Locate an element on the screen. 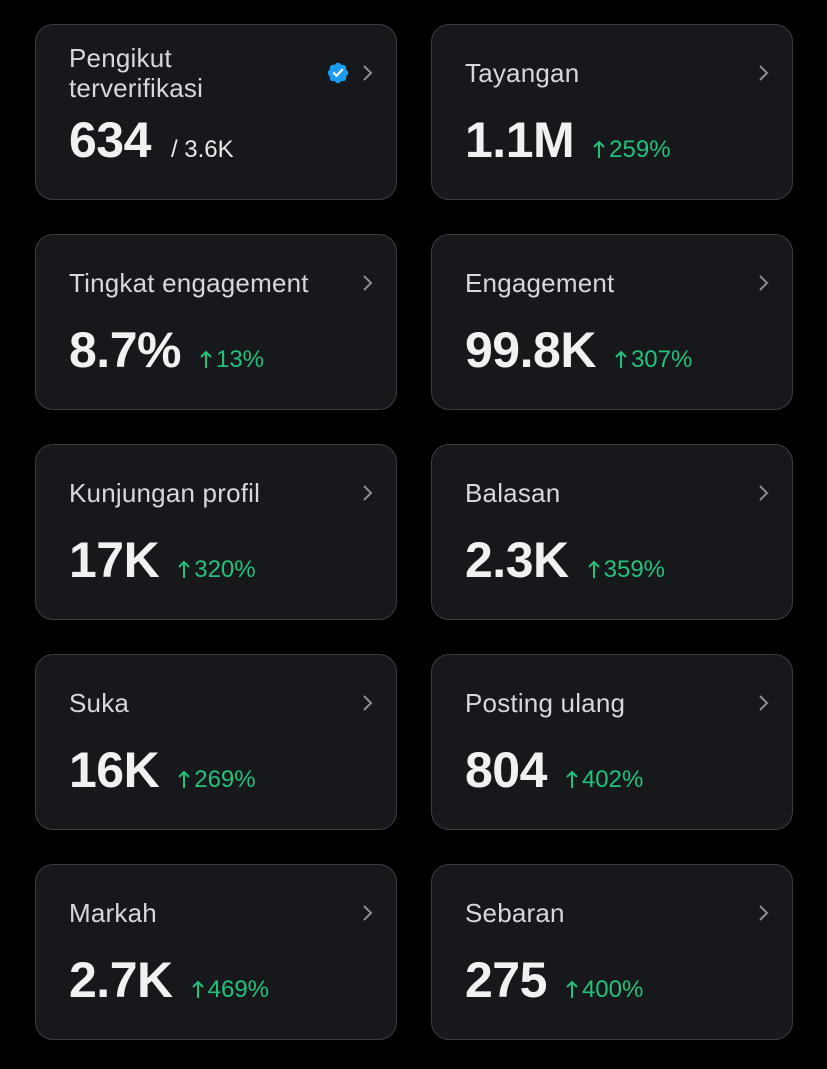 This screenshot has height=1069, width=827. card-shares: Sebaran 275 400% is located at coordinates (612, 952).